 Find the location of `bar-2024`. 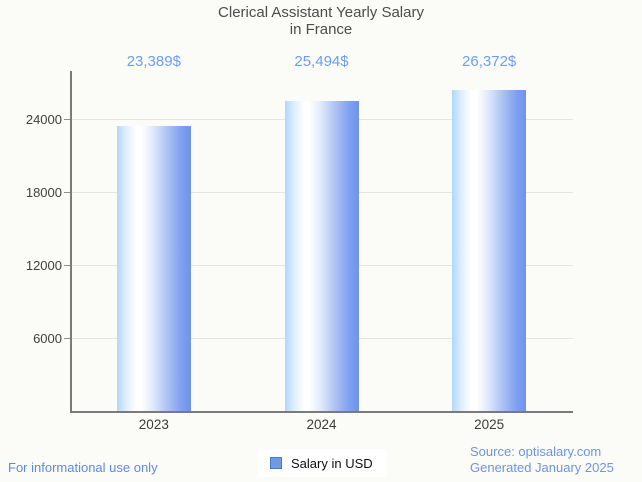

bar-2024 is located at coordinates (321, 255).